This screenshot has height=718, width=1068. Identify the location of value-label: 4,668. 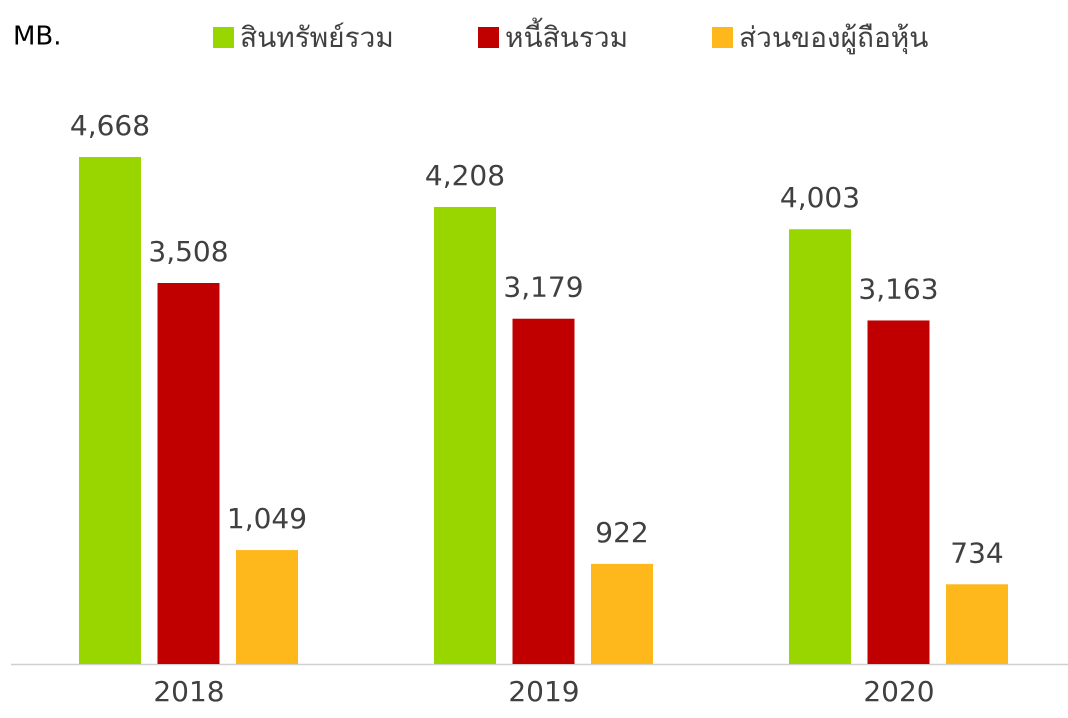
(110, 125).